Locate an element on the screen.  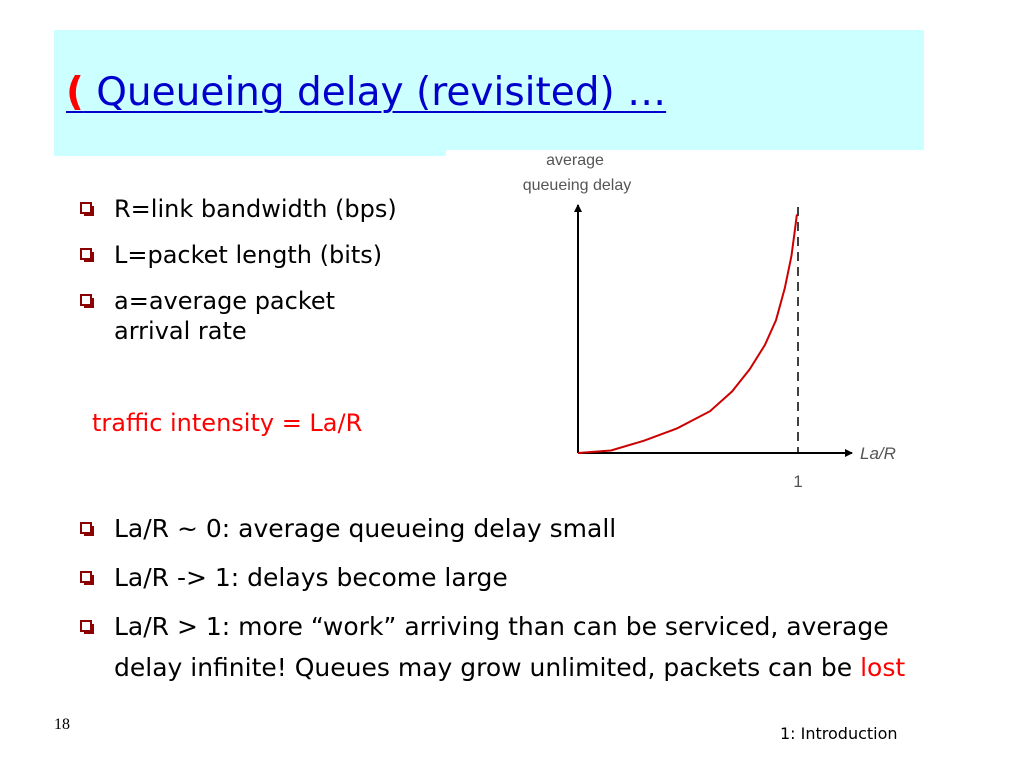
definition-text: R=link bandwidth (bps) is located at coordinates (255, 209).